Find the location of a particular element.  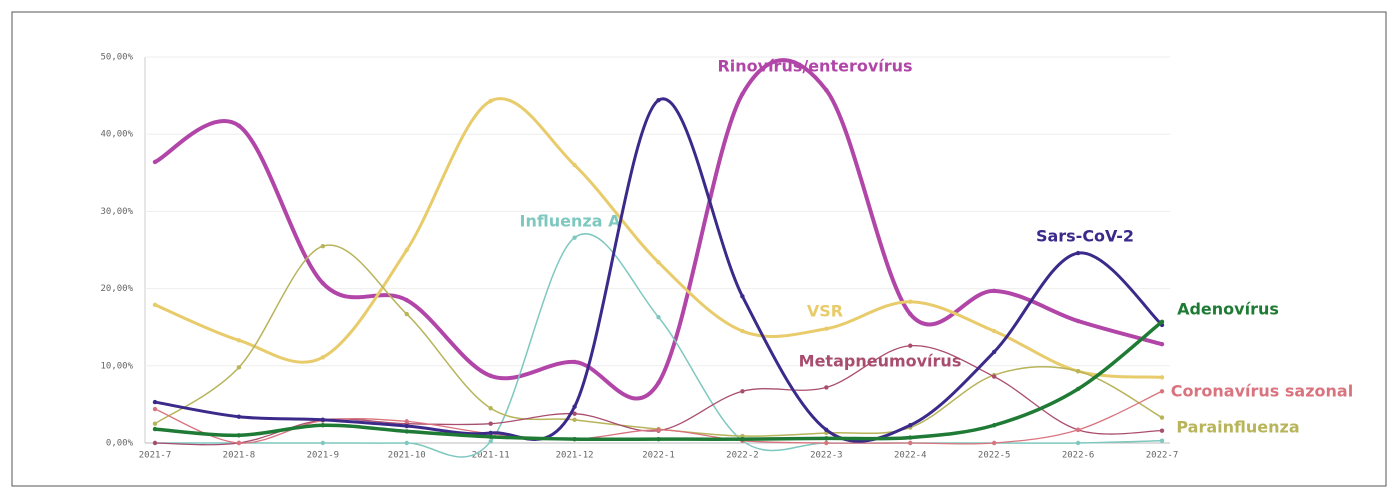

series-label: Parainfluenza is located at coordinates (1237, 427).